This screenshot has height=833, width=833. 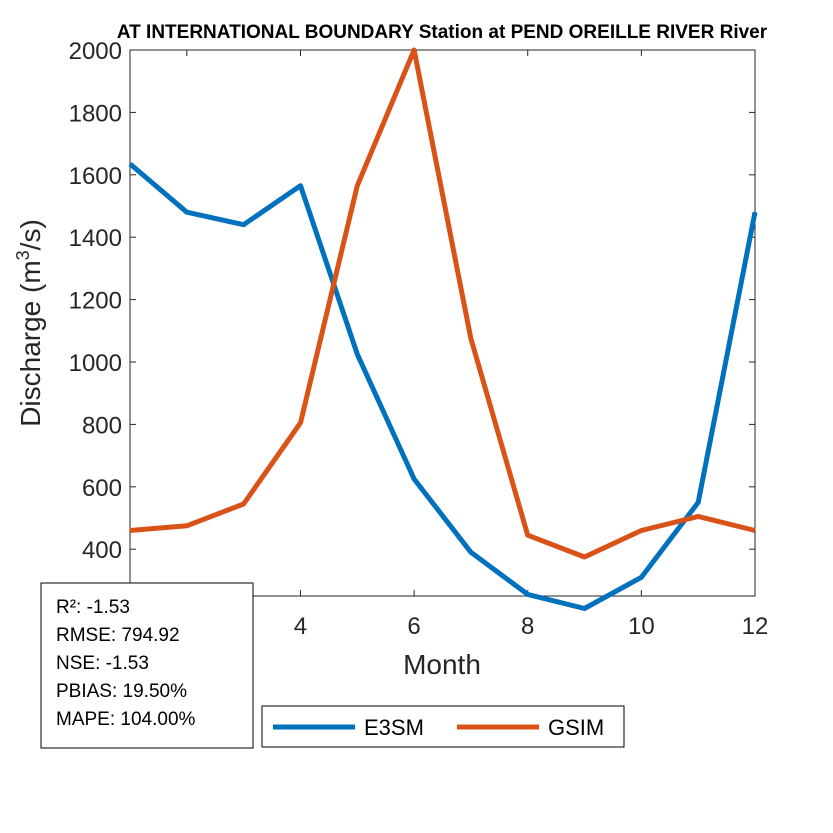 What do you see at coordinates (95, 113) in the screenshot?
I see `y-tick-label: 1800` at bounding box center [95, 113].